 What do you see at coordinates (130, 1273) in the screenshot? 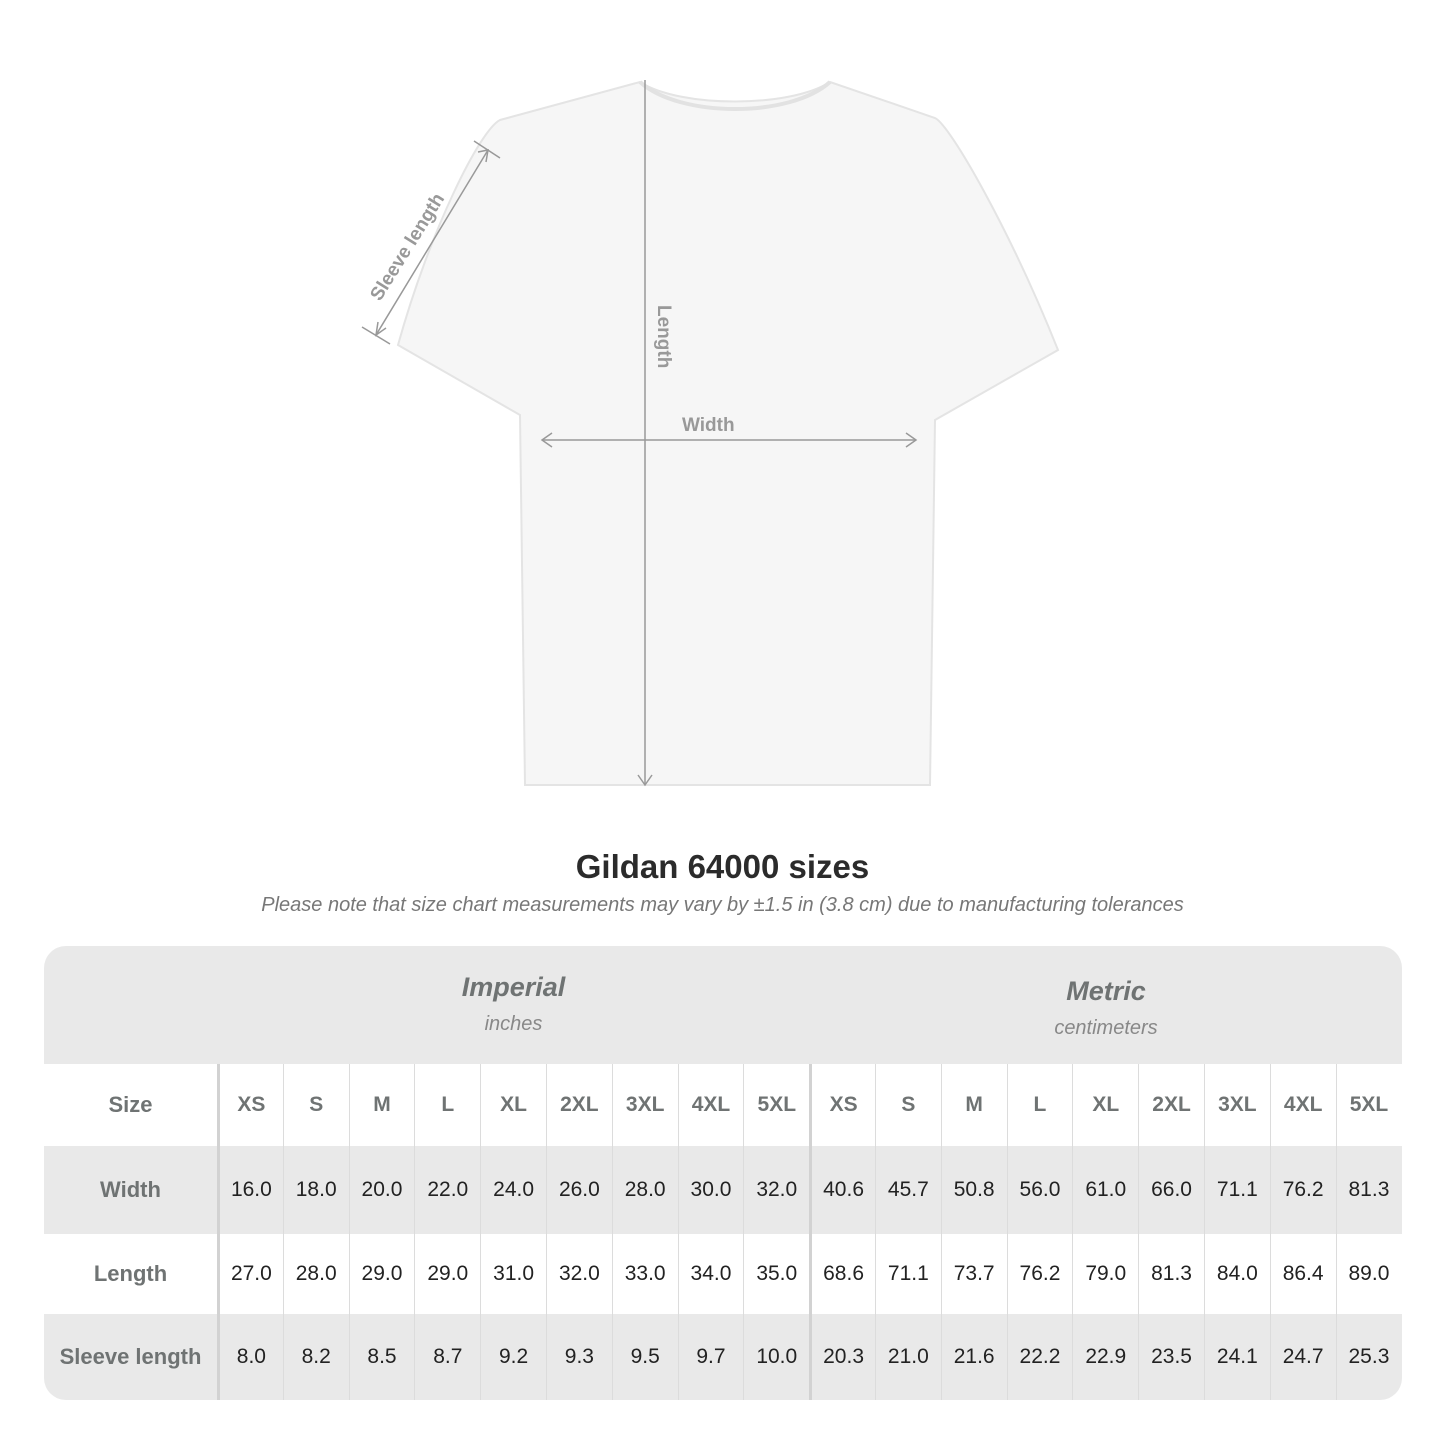
I see `row-label: Length` at bounding box center [130, 1273].